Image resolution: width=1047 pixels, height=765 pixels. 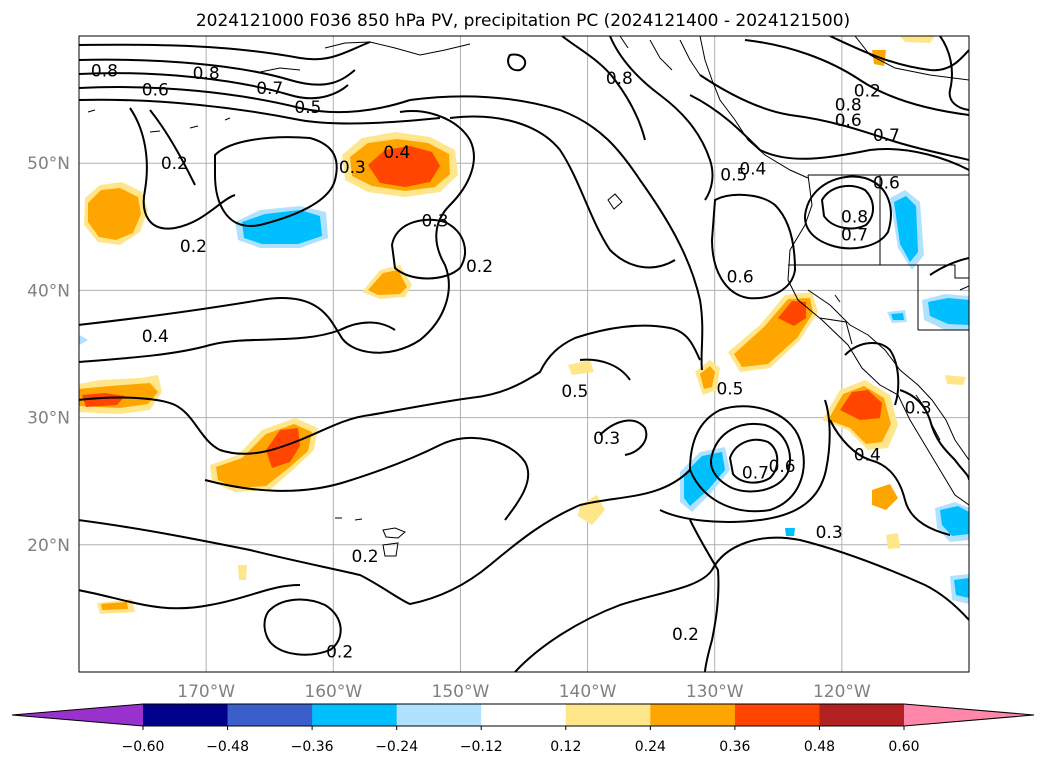 What do you see at coordinates (396, 747) in the screenshot?
I see `colorbar-tick-label: −0.24` at bounding box center [396, 747].